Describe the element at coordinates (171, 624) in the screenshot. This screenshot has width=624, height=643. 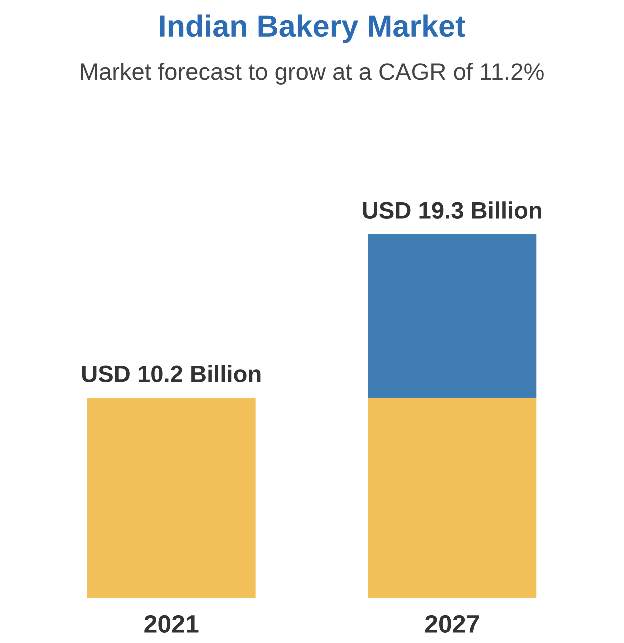
I see `x-tick-label: 2021` at that location.